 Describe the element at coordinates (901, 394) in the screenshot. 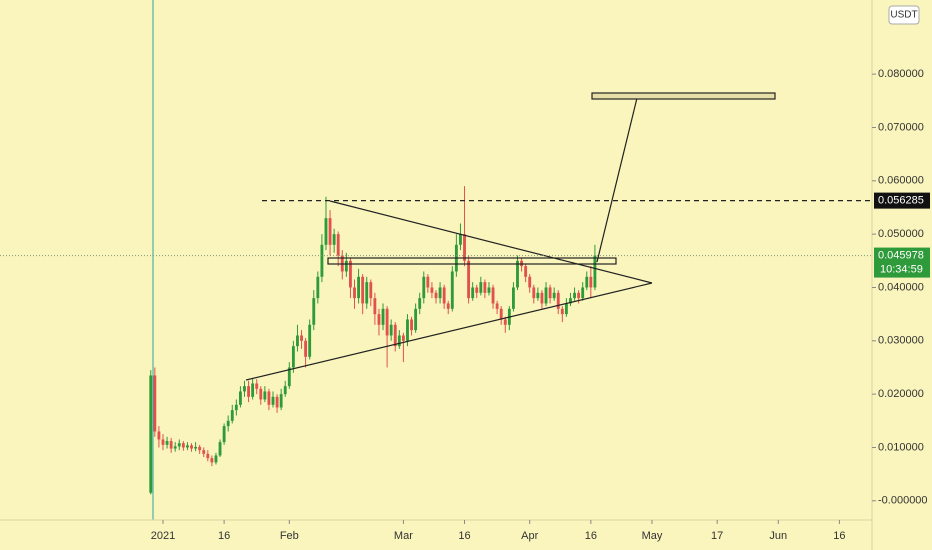

I see `y-tick-label: 0.020000` at that location.